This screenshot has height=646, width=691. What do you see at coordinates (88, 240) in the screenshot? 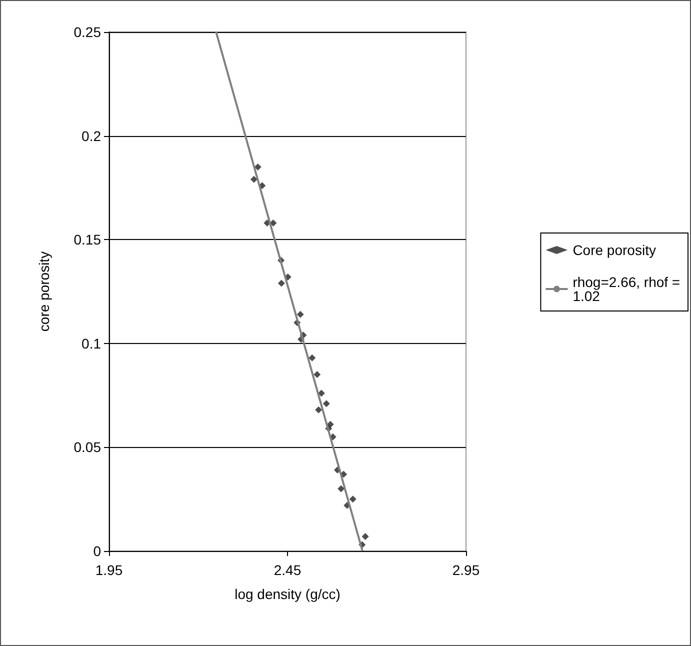
I see `y-tick-label: 0.15` at bounding box center [88, 240].